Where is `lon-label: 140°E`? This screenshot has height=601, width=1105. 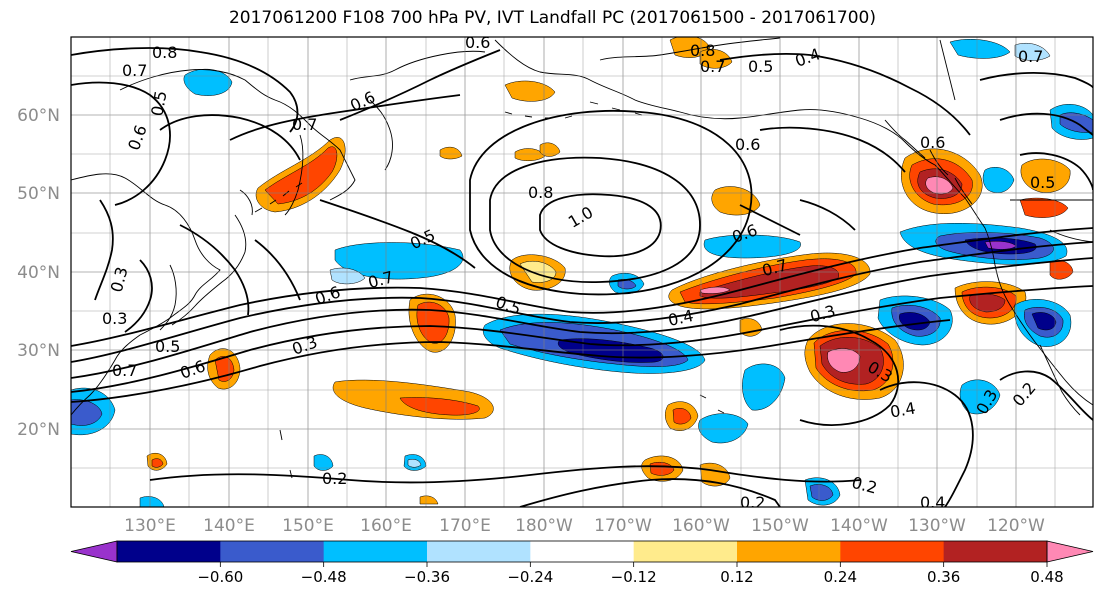
lon-label: 140°E is located at coordinates (229, 526).